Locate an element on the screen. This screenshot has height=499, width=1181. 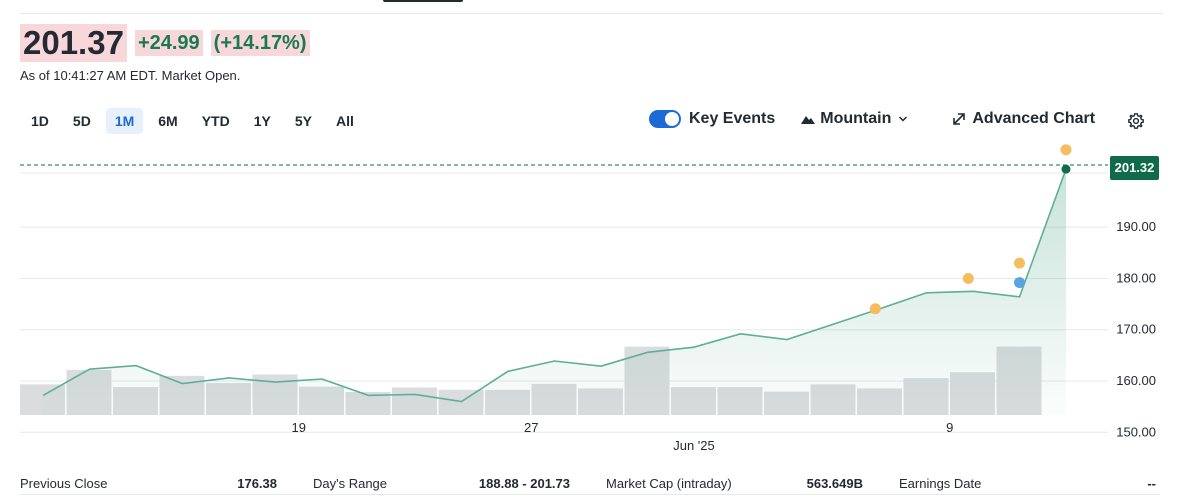
toggle-switch-icon is located at coordinates (665, 119).